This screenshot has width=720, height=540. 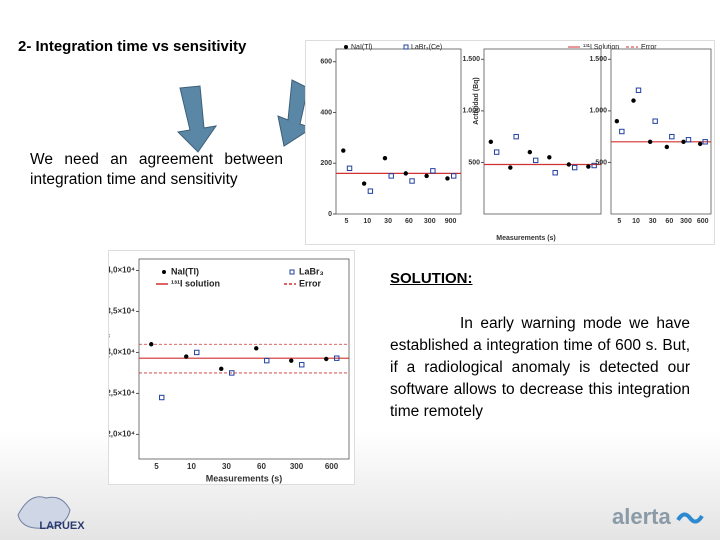 I want to click on y-tick-label: 200, so click(x=326, y=163).